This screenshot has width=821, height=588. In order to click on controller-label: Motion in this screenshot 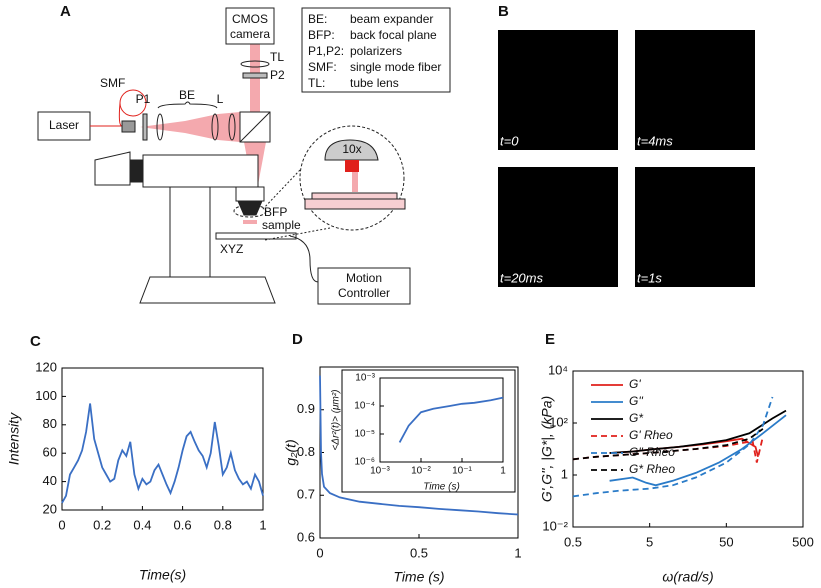, I will do `click(364, 278)`.